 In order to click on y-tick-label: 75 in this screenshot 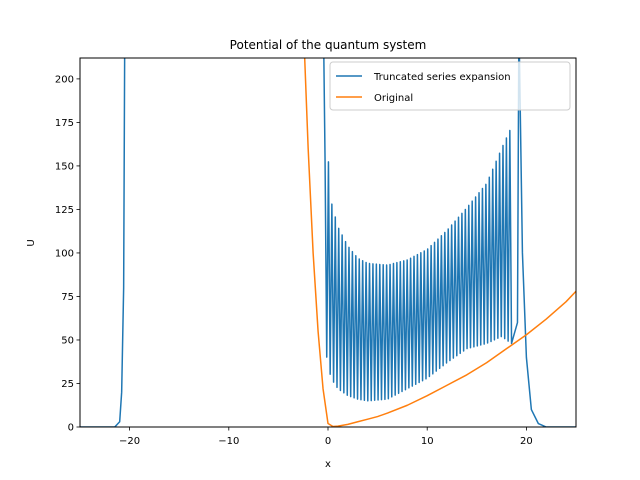, I will do `click(67, 297)`.